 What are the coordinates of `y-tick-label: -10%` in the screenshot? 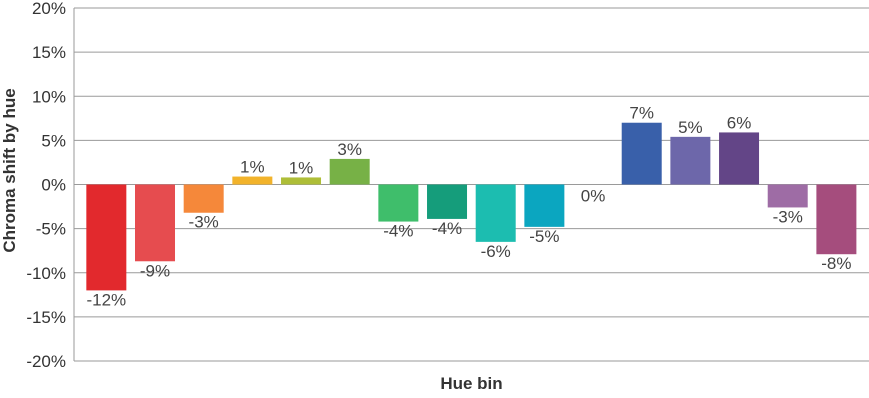 It's located at (46, 273).